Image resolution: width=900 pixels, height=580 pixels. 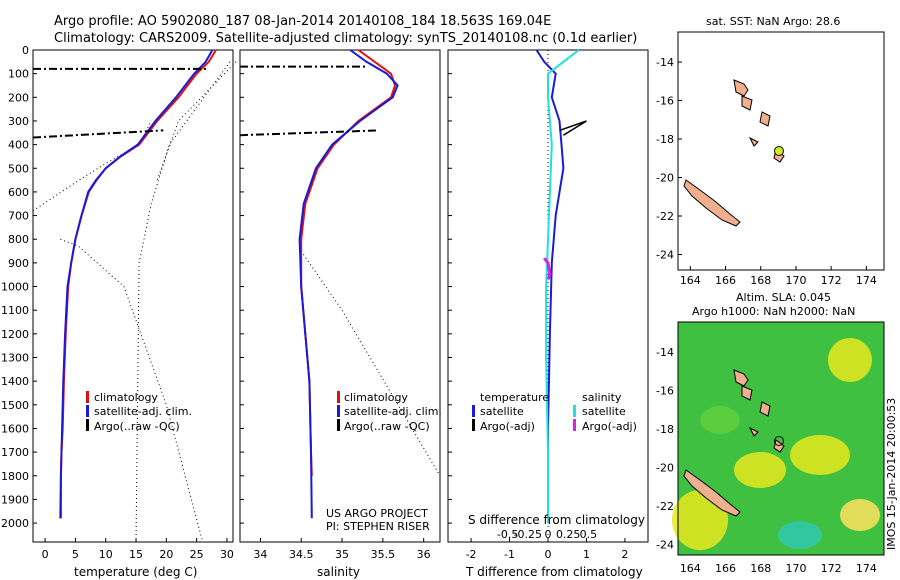 I want to click on t-difference-xlabel: T difference from climatology, so click(x=554, y=572).